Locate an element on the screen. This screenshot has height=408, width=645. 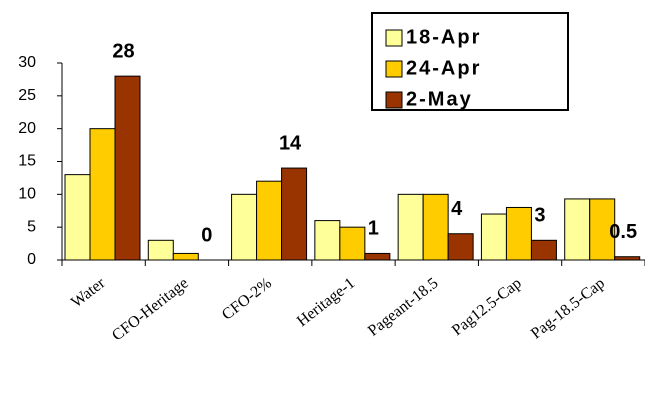
data-label: 4 is located at coordinates (457, 209).